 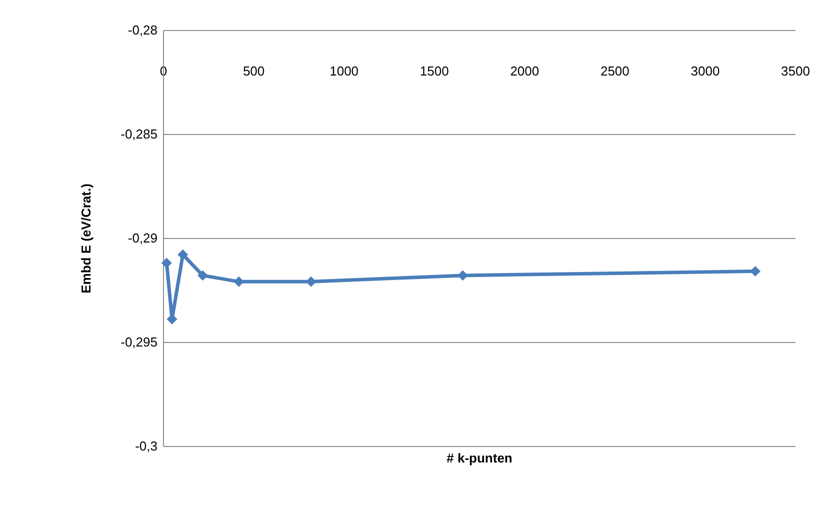 I want to click on x-tick-label: 1500, so click(x=434, y=71).